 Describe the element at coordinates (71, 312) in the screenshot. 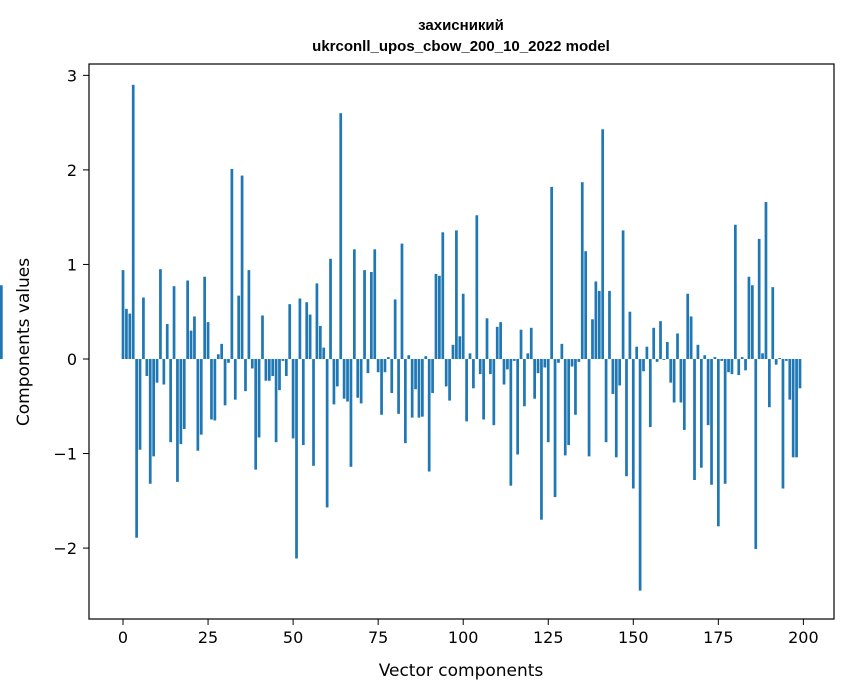

I see `y-axis-ticks: −2 −1 0 1 2 3` at that location.